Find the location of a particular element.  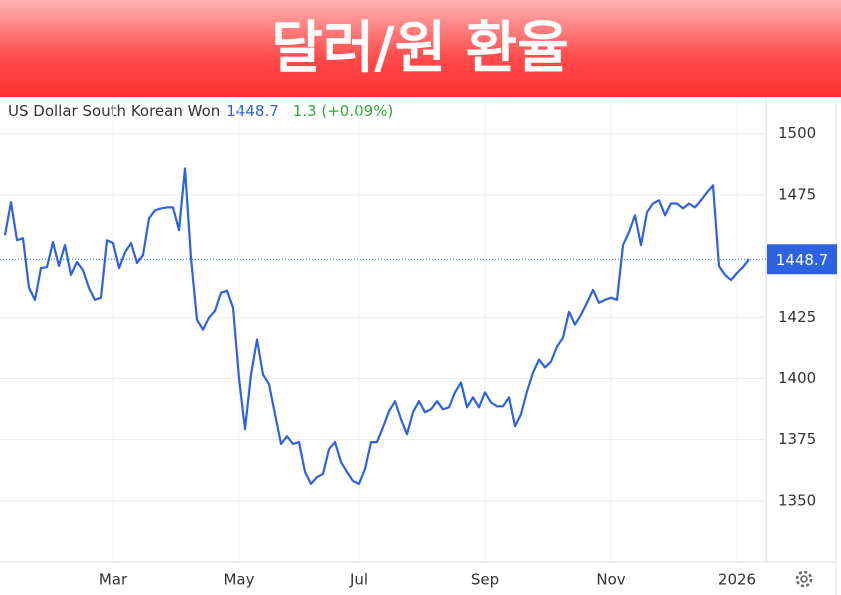

header-price: 1448.7 is located at coordinates (252, 111).